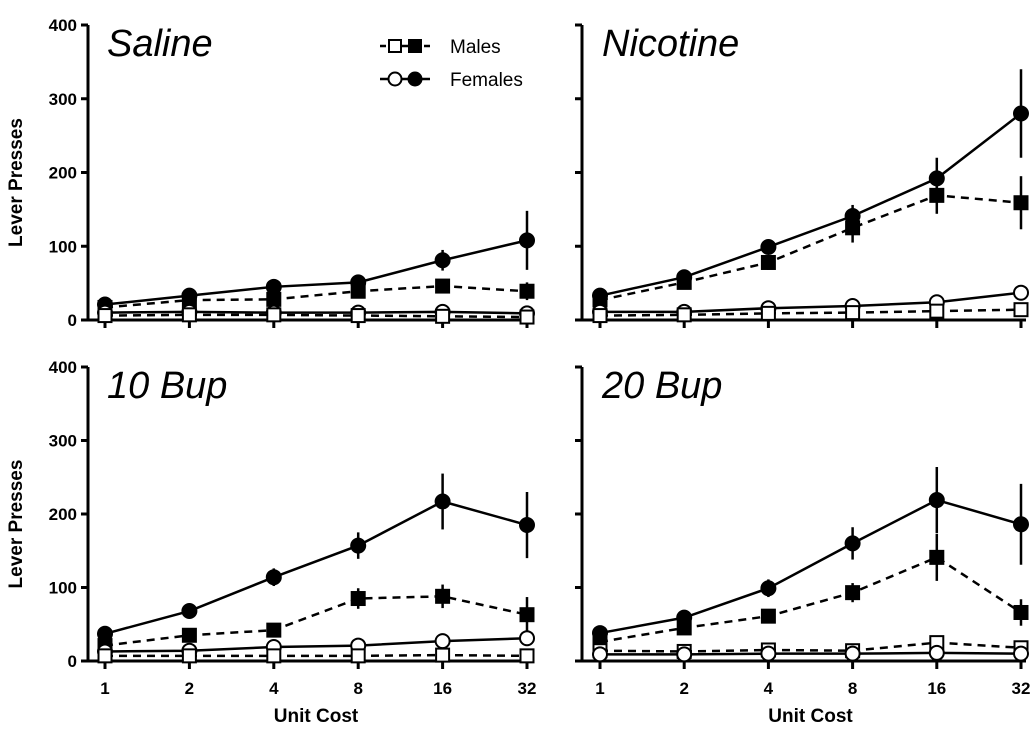 This screenshot has width=1035, height=736. What do you see at coordinates (670, 44) in the screenshot?
I see `panel-title: Nicotine` at bounding box center [670, 44].